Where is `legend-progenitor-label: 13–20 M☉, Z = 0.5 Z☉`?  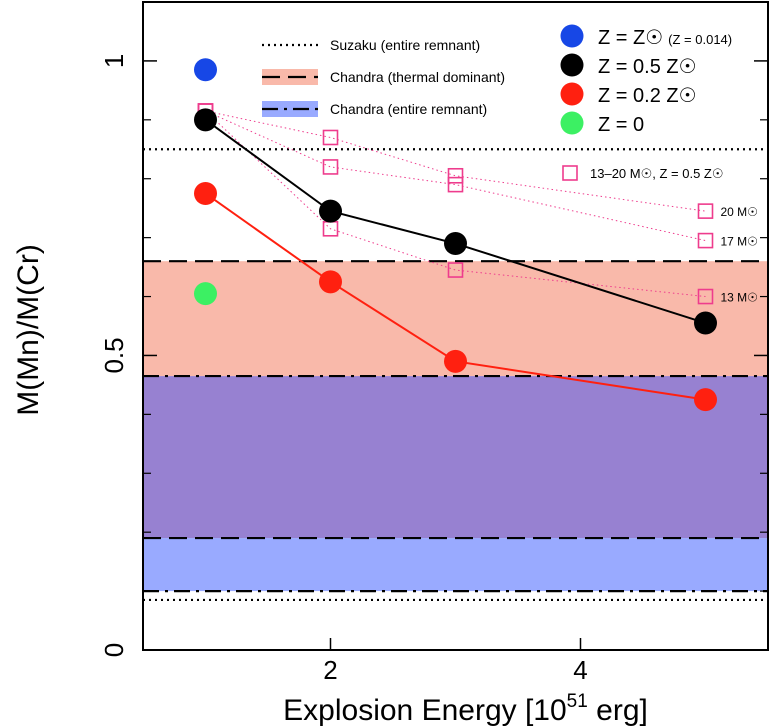
legend-progenitor-label: 13–20 M☉, Z = 0.5 Z☉ is located at coordinates (657, 173).